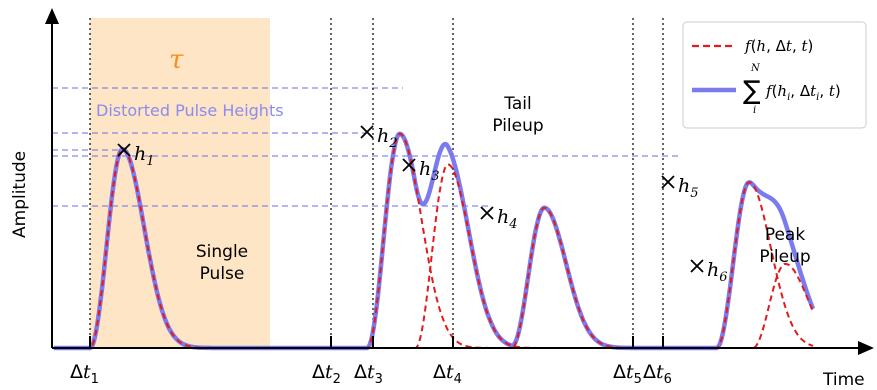 Image resolution: width=877 pixels, height=390 pixels. I want to click on x-axis-label: Time, so click(843, 380).